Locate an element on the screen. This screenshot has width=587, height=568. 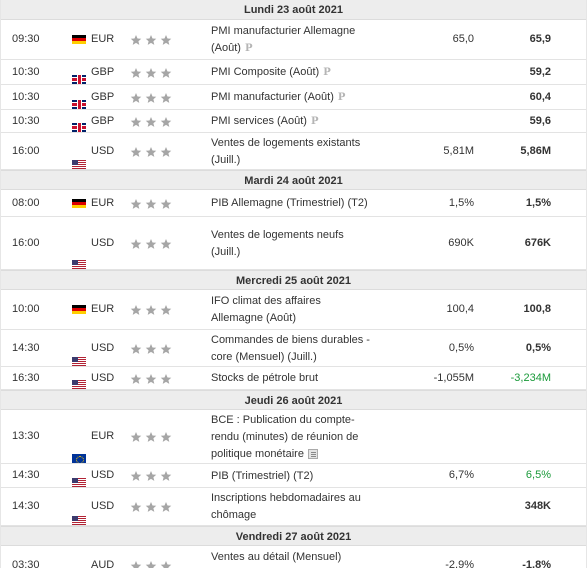
event-name-line: politique monétaire is located at coordinates (257, 453).